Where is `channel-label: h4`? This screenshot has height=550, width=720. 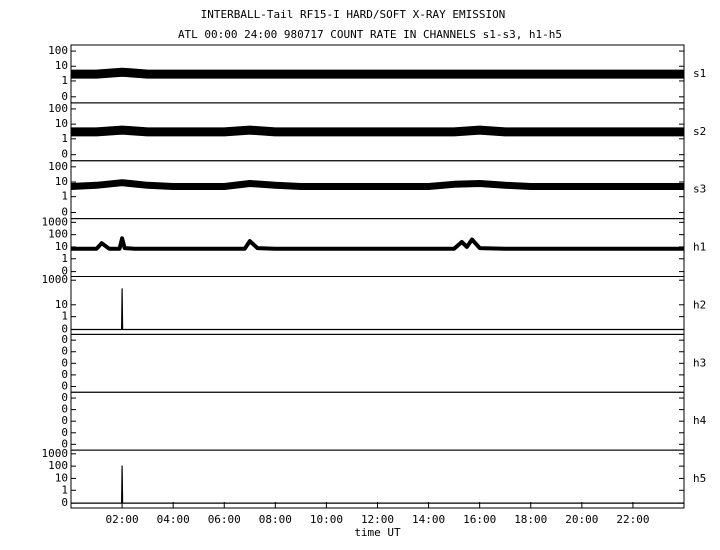 channel-label: h4 is located at coordinates (700, 420).